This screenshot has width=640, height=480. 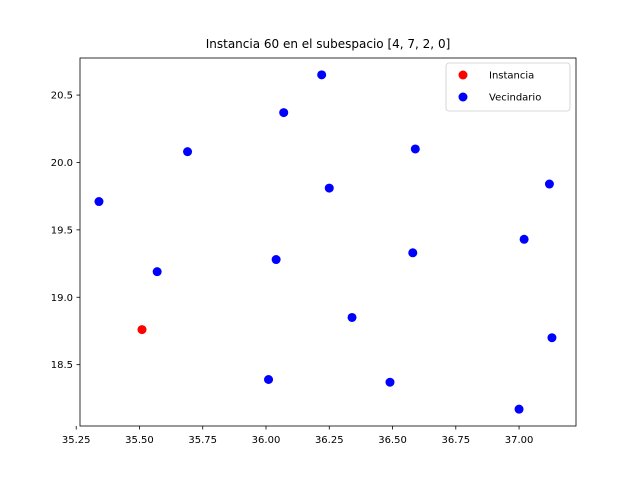 What do you see at coordinates (202, 440) in the screenshot?
I see `x-tick-label: 35.75` at bounding box center [202, 440].